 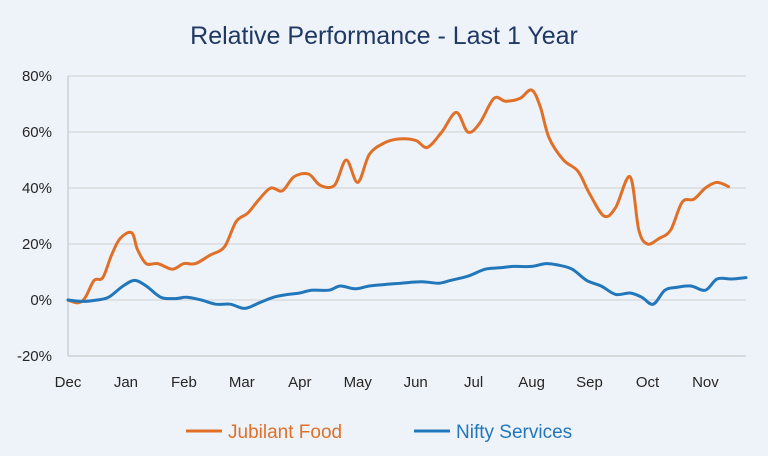 What do you see at coordinates (34, 356) in the screenshot?
I see `y-tick-label: -20%` at bounding box center [34, 356].